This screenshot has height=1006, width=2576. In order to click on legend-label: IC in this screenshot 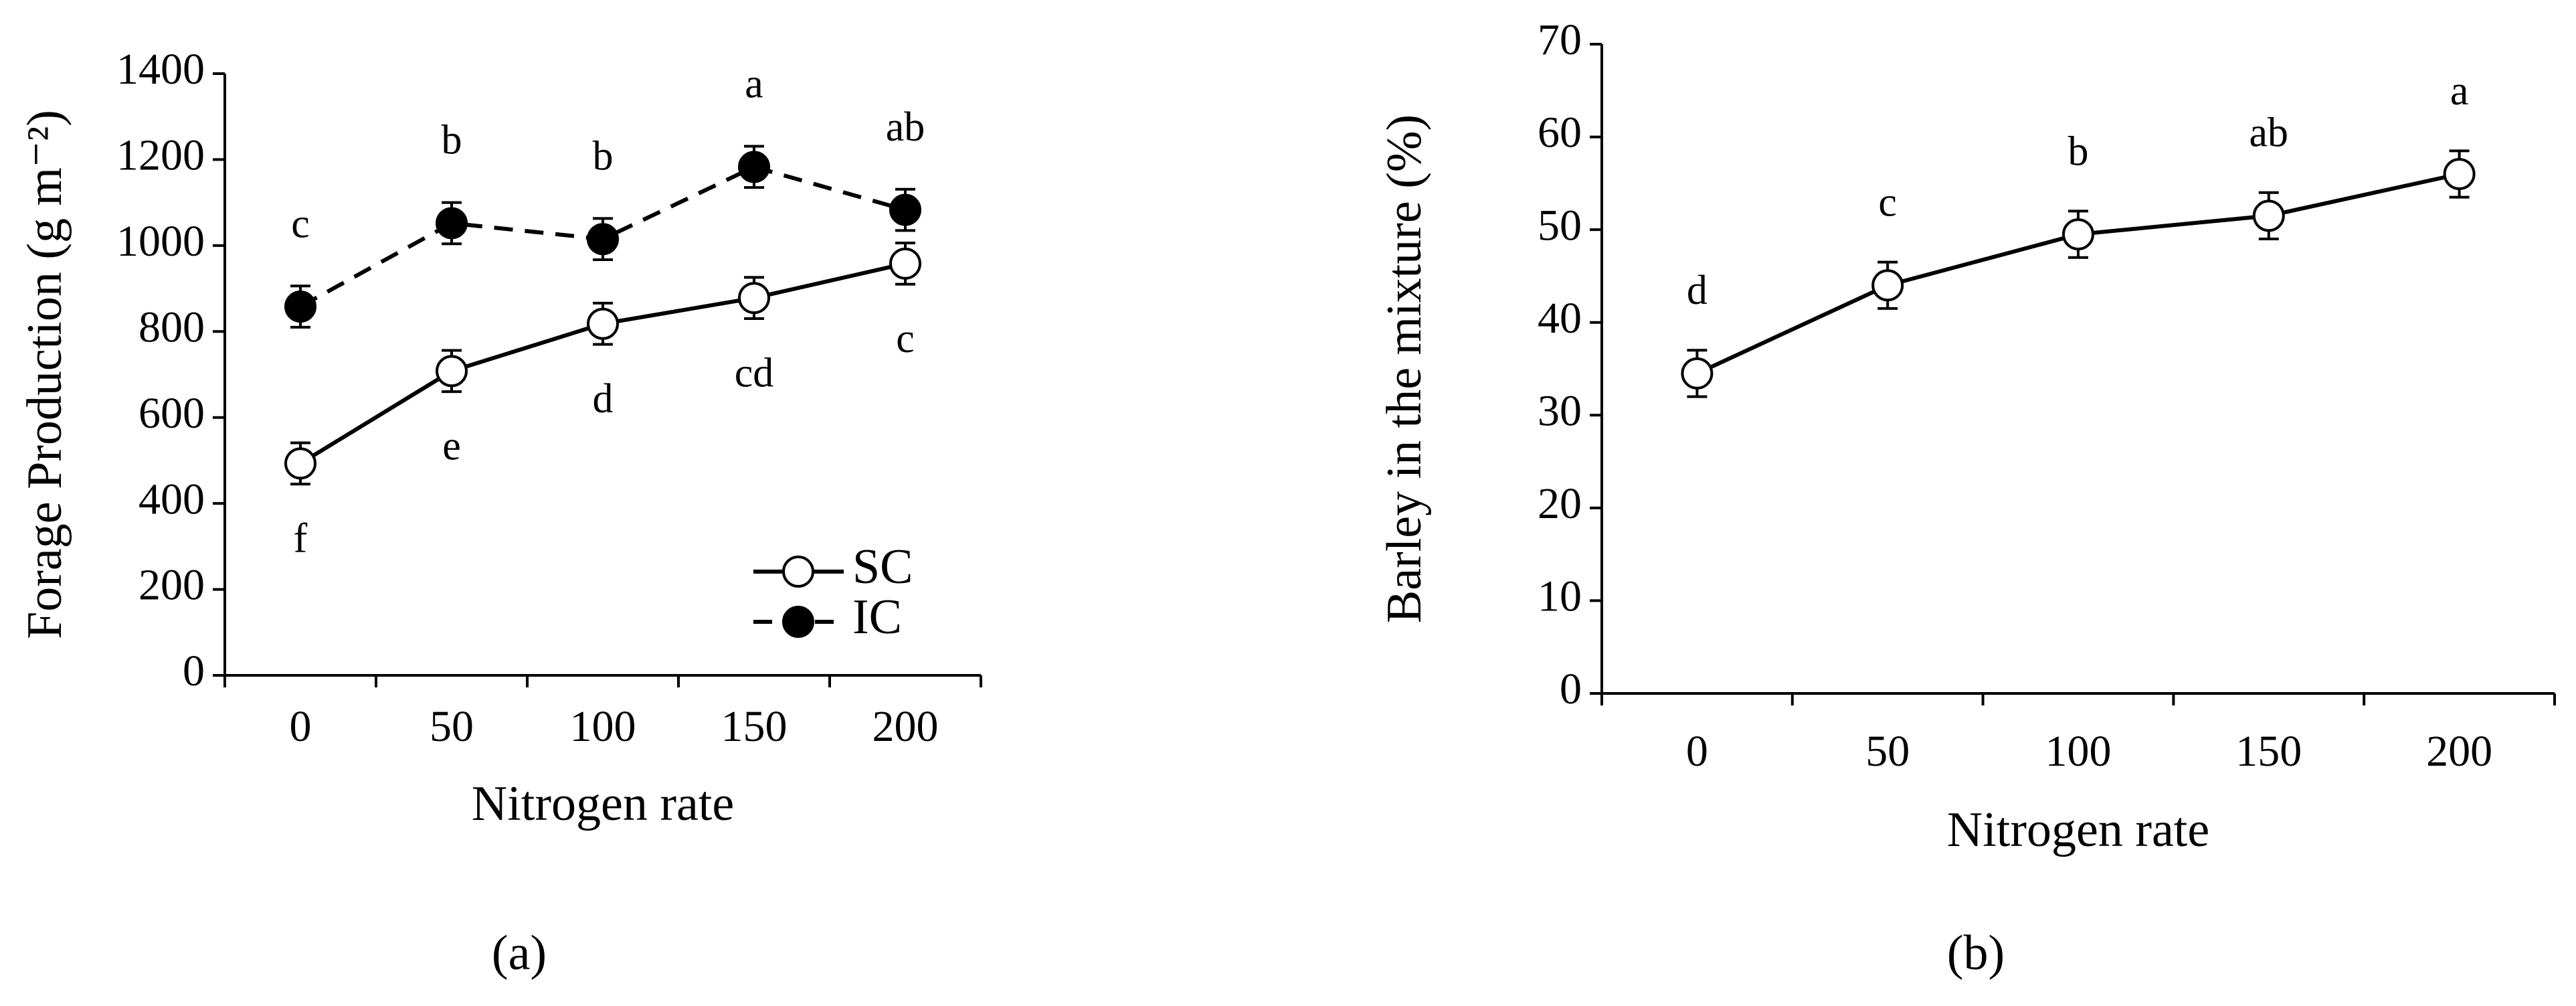, I will do `click(877, 617)`.